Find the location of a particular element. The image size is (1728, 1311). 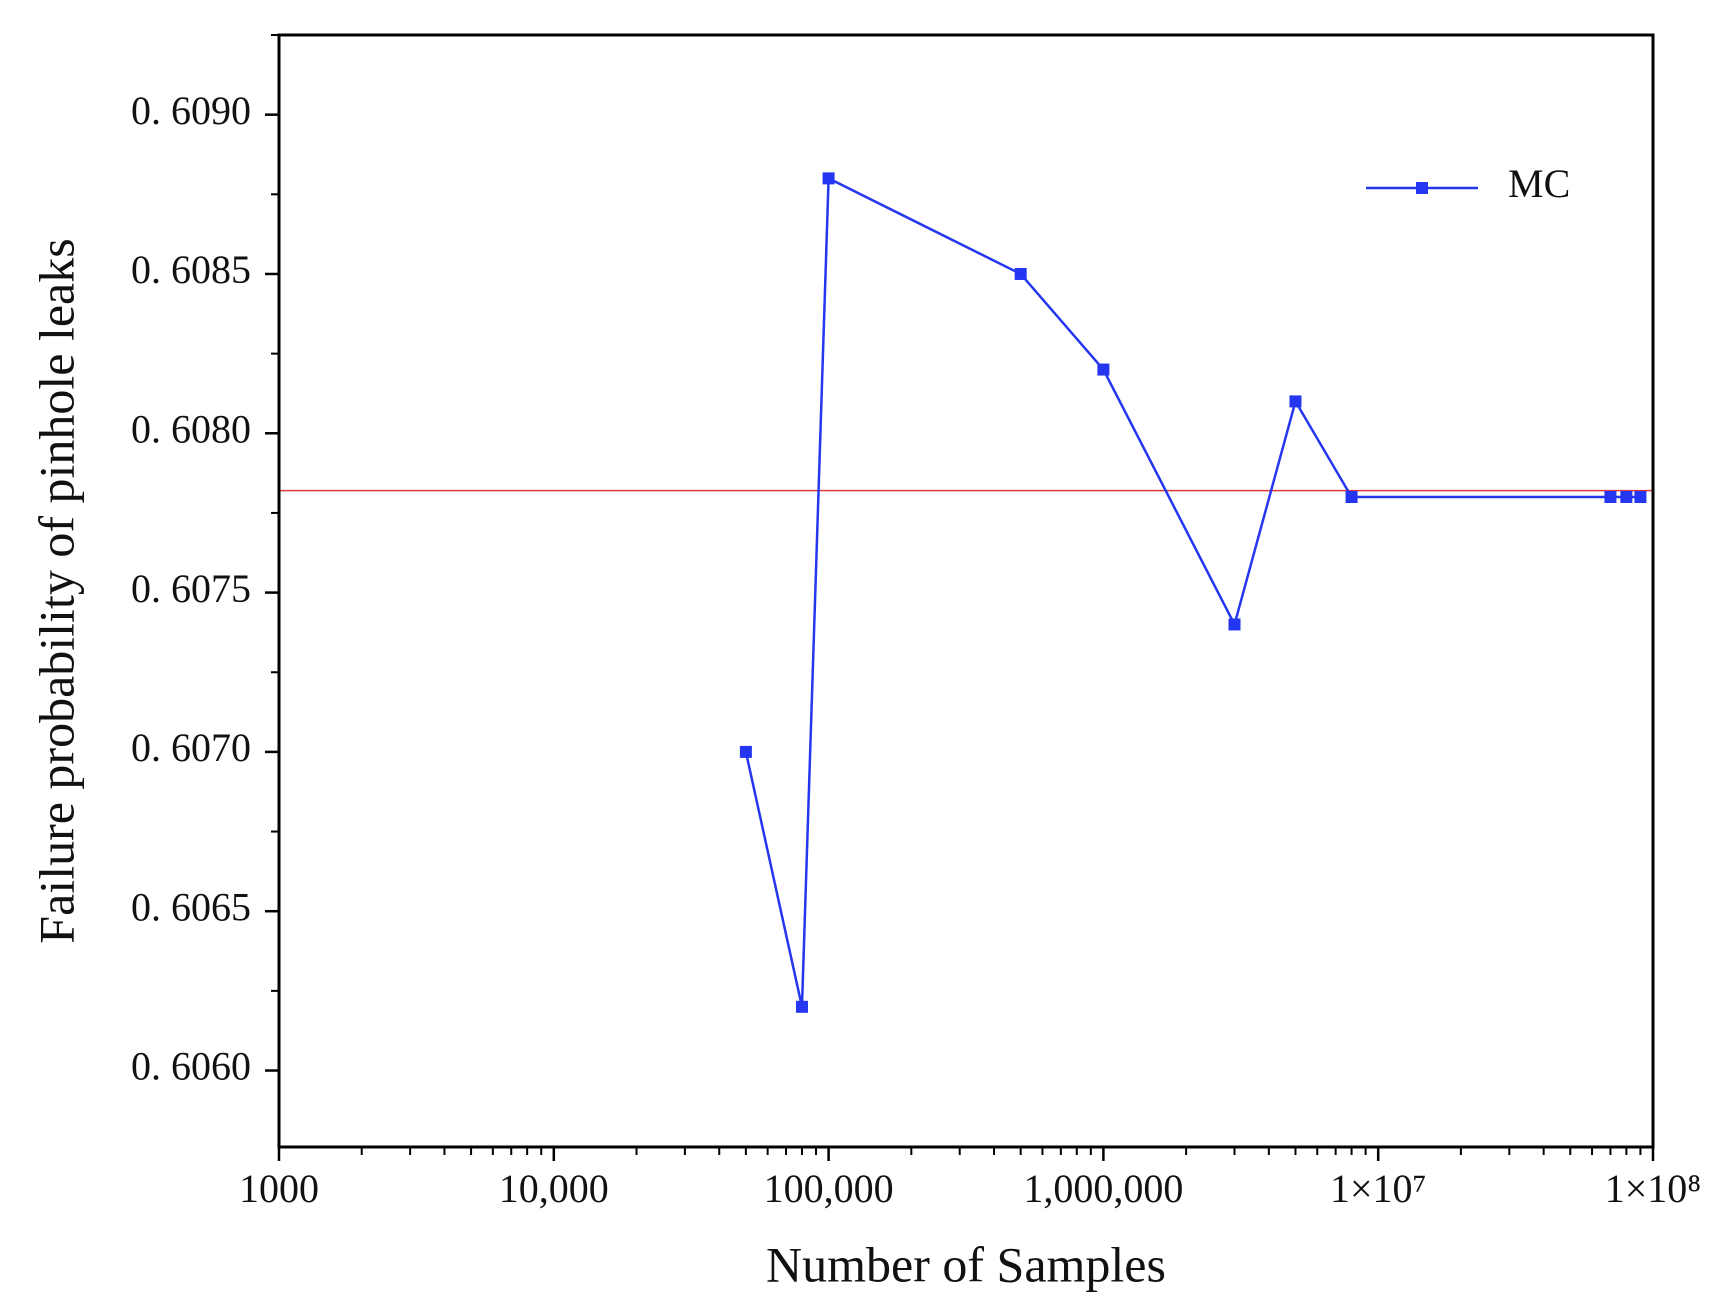

y-tick-label: 0. 6085 is located at coordinates (191, 269).